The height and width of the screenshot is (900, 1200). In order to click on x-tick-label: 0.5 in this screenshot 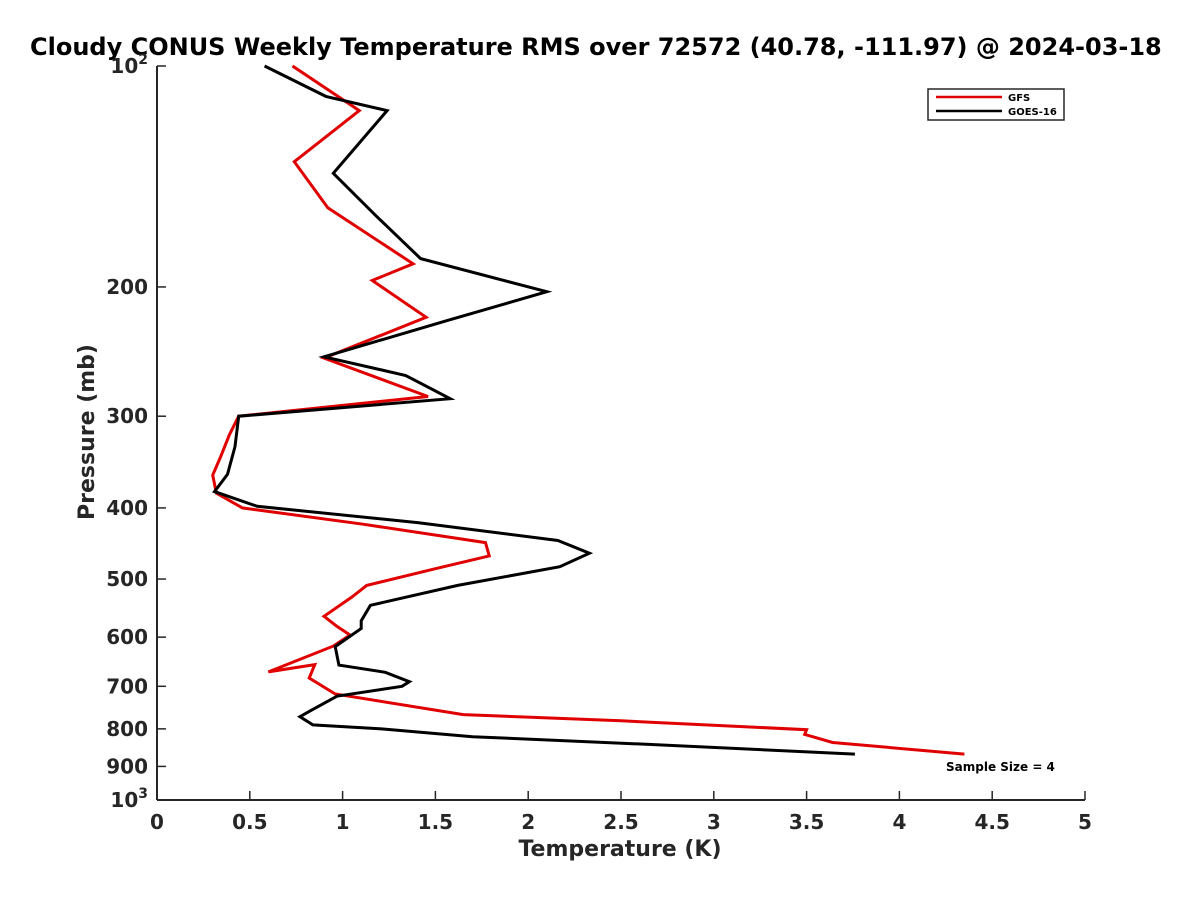, I will do `click(249, 822)`.